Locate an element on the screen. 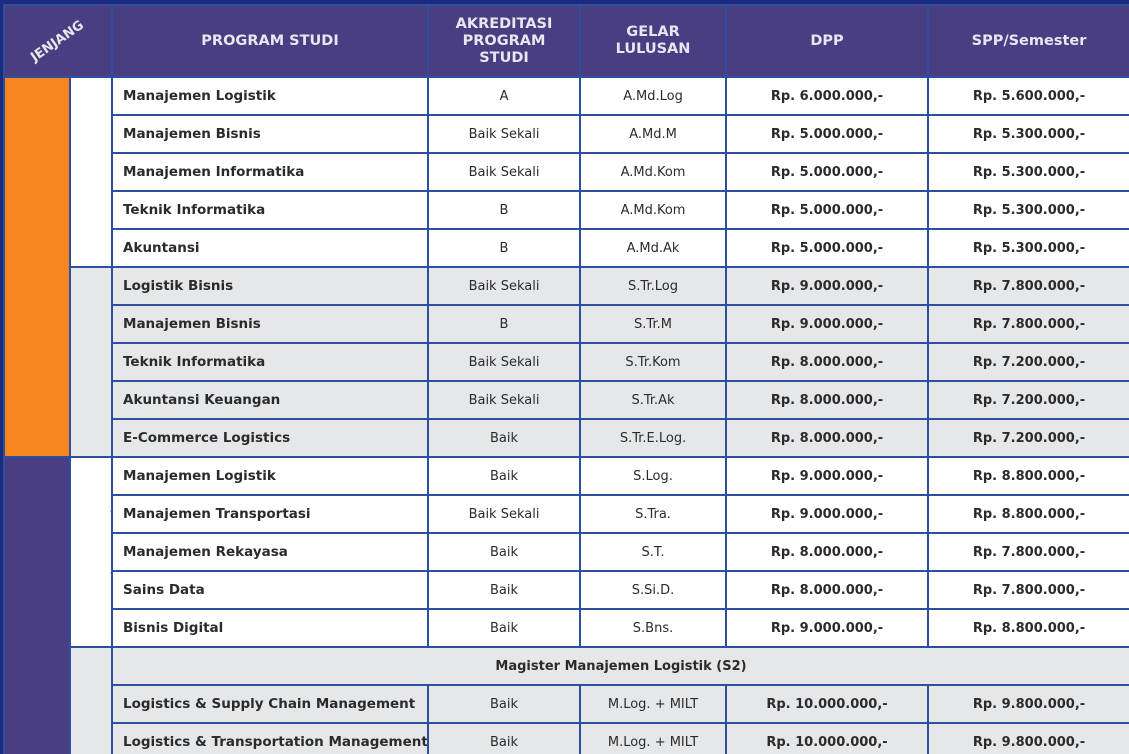 Image resolution: width=1129 pixels, height=754 pixels. level-d3: D3 (Ahli Madya) is located at coordinates (91, 172).